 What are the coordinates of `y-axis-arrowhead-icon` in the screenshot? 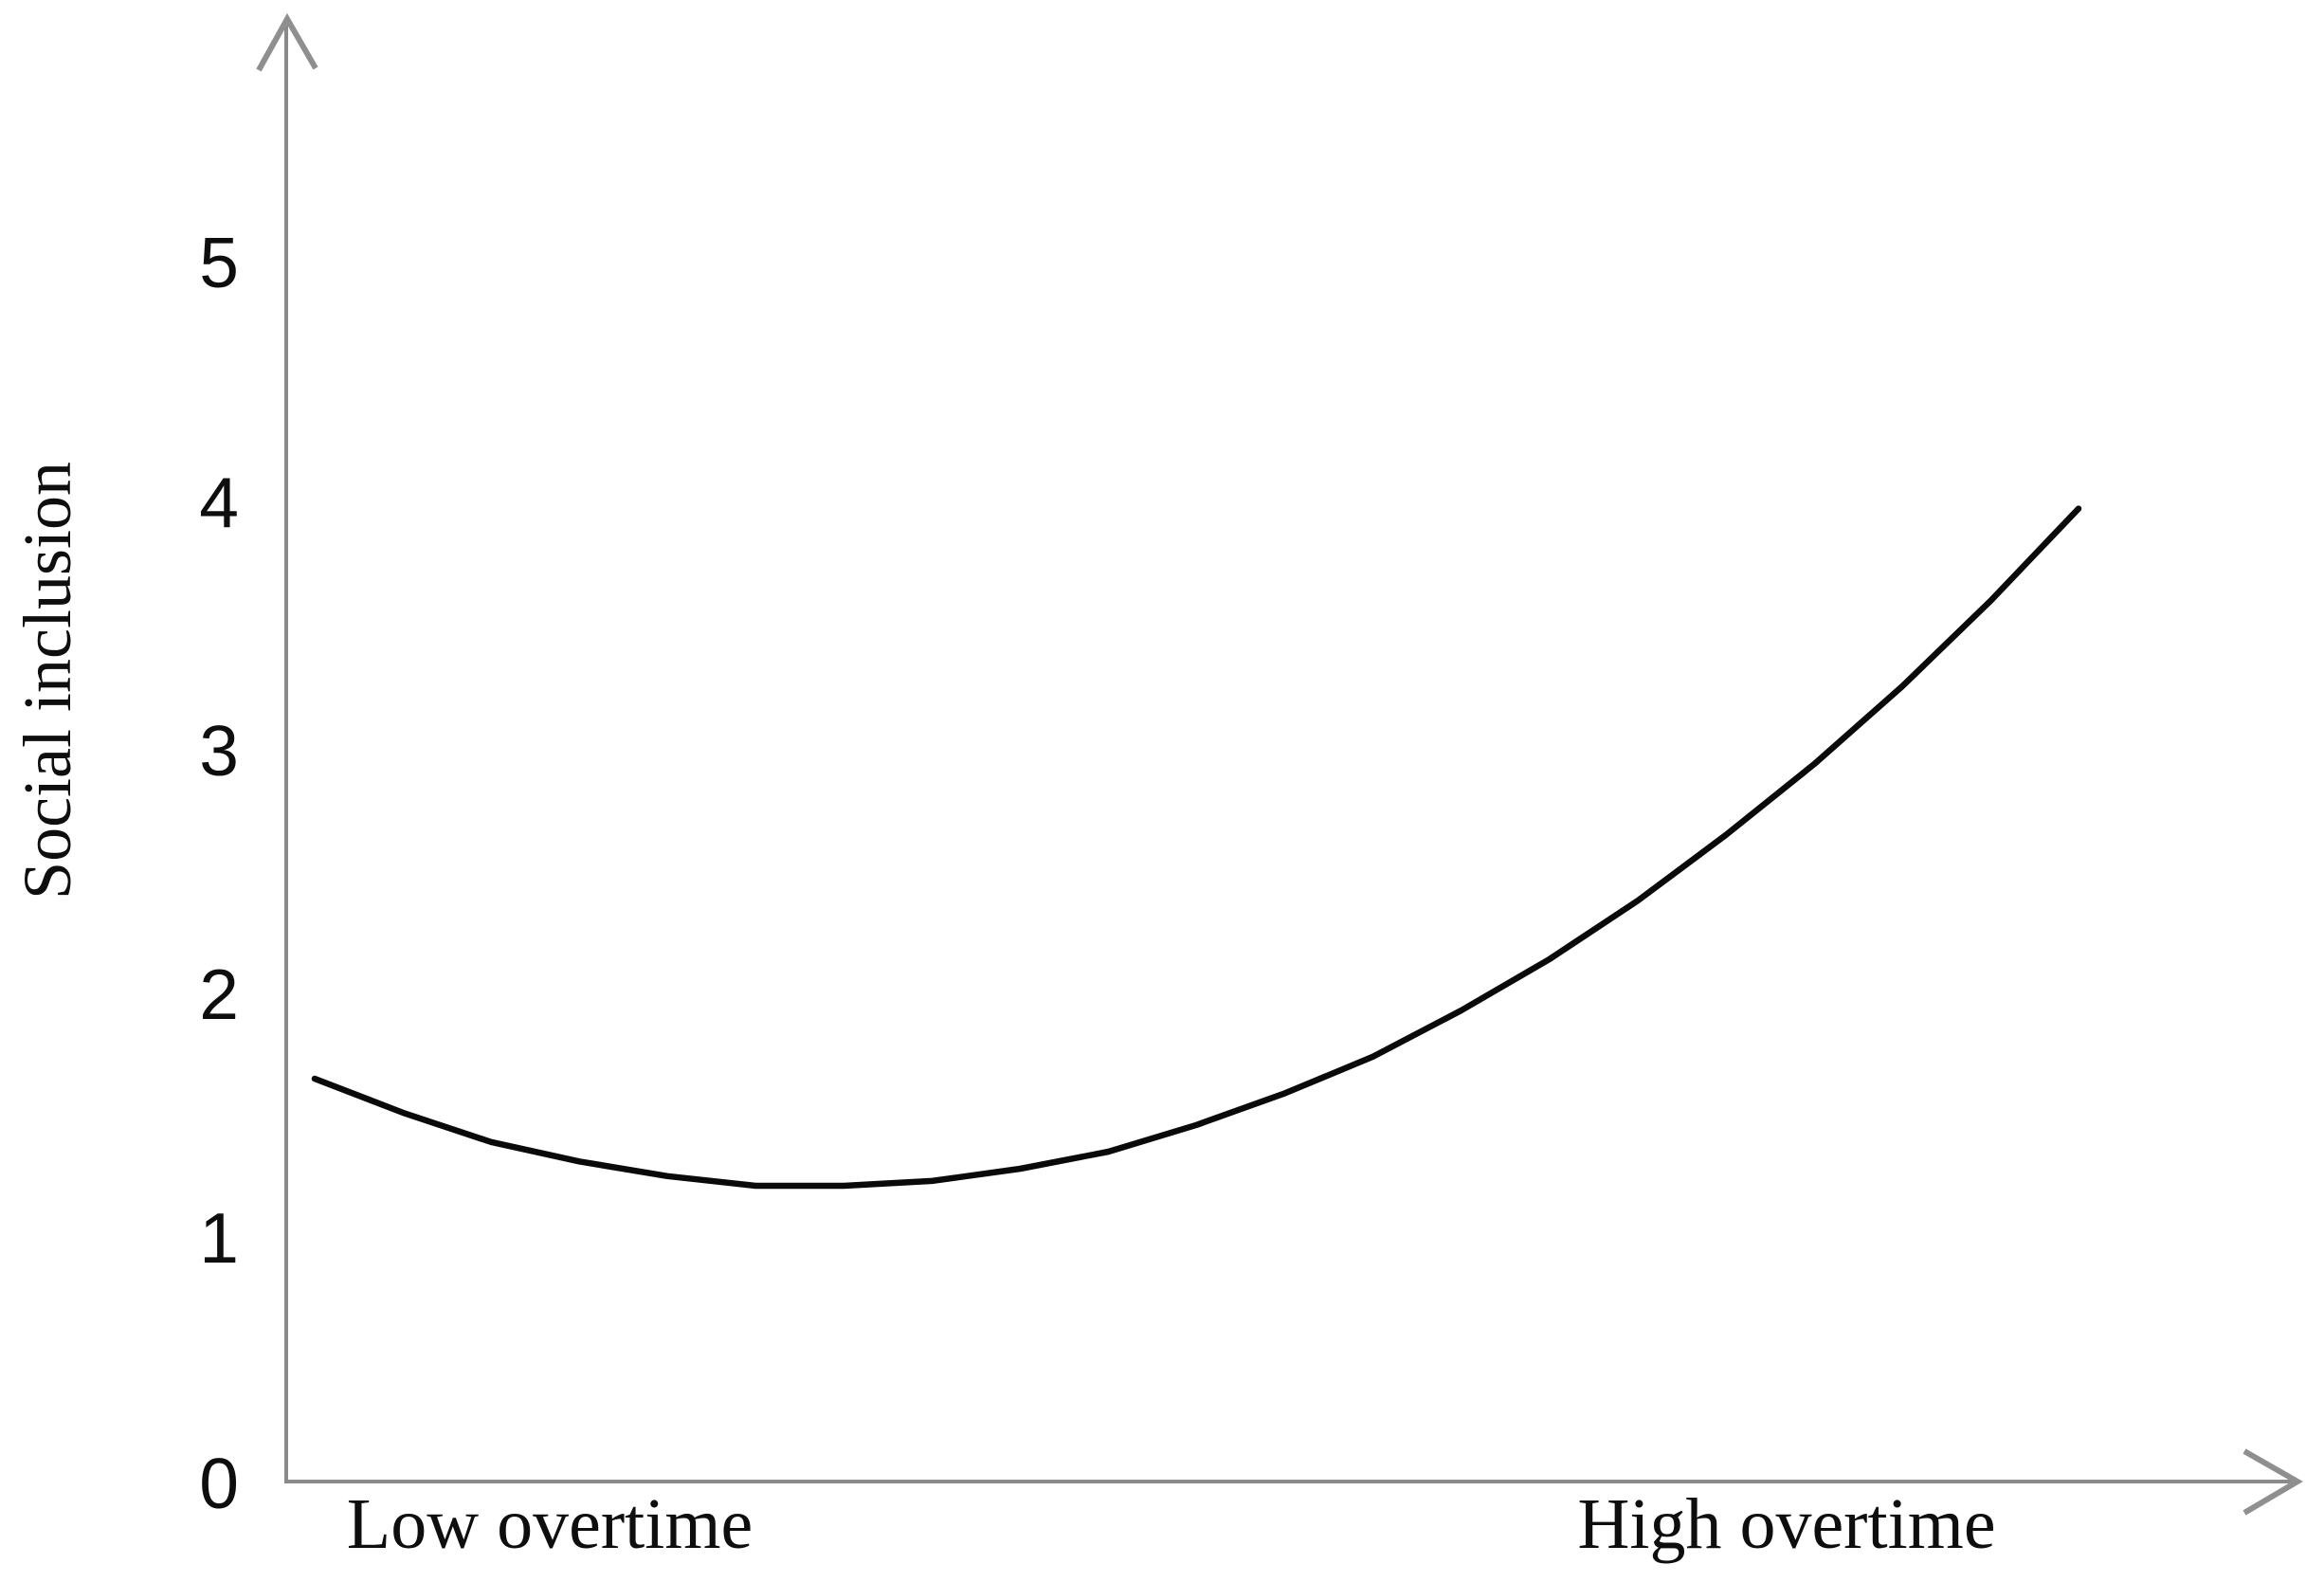 It's located at (287, 42).